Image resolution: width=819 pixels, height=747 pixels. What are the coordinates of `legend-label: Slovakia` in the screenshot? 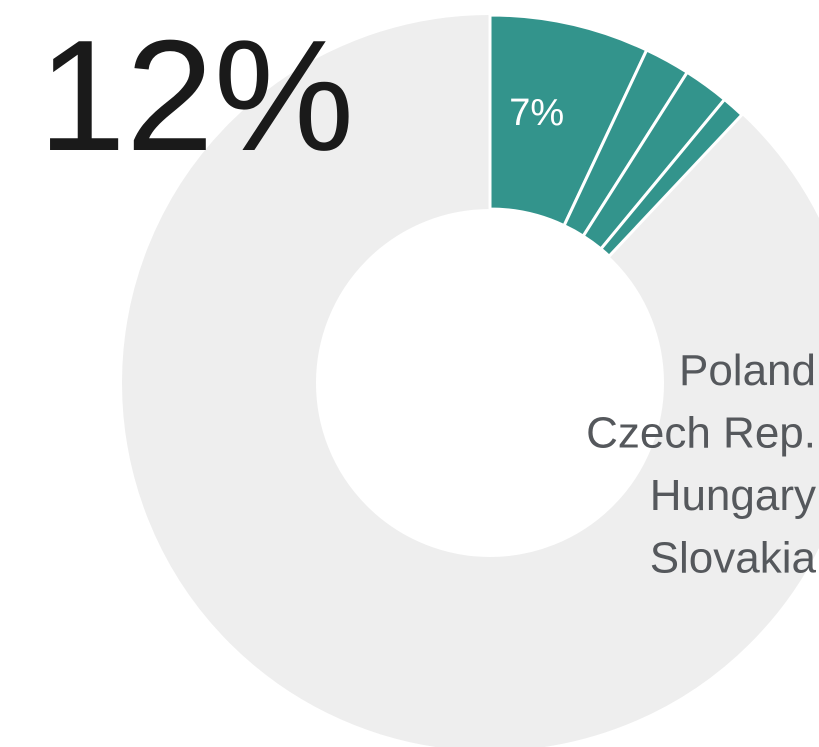 It's located at (733, 558).